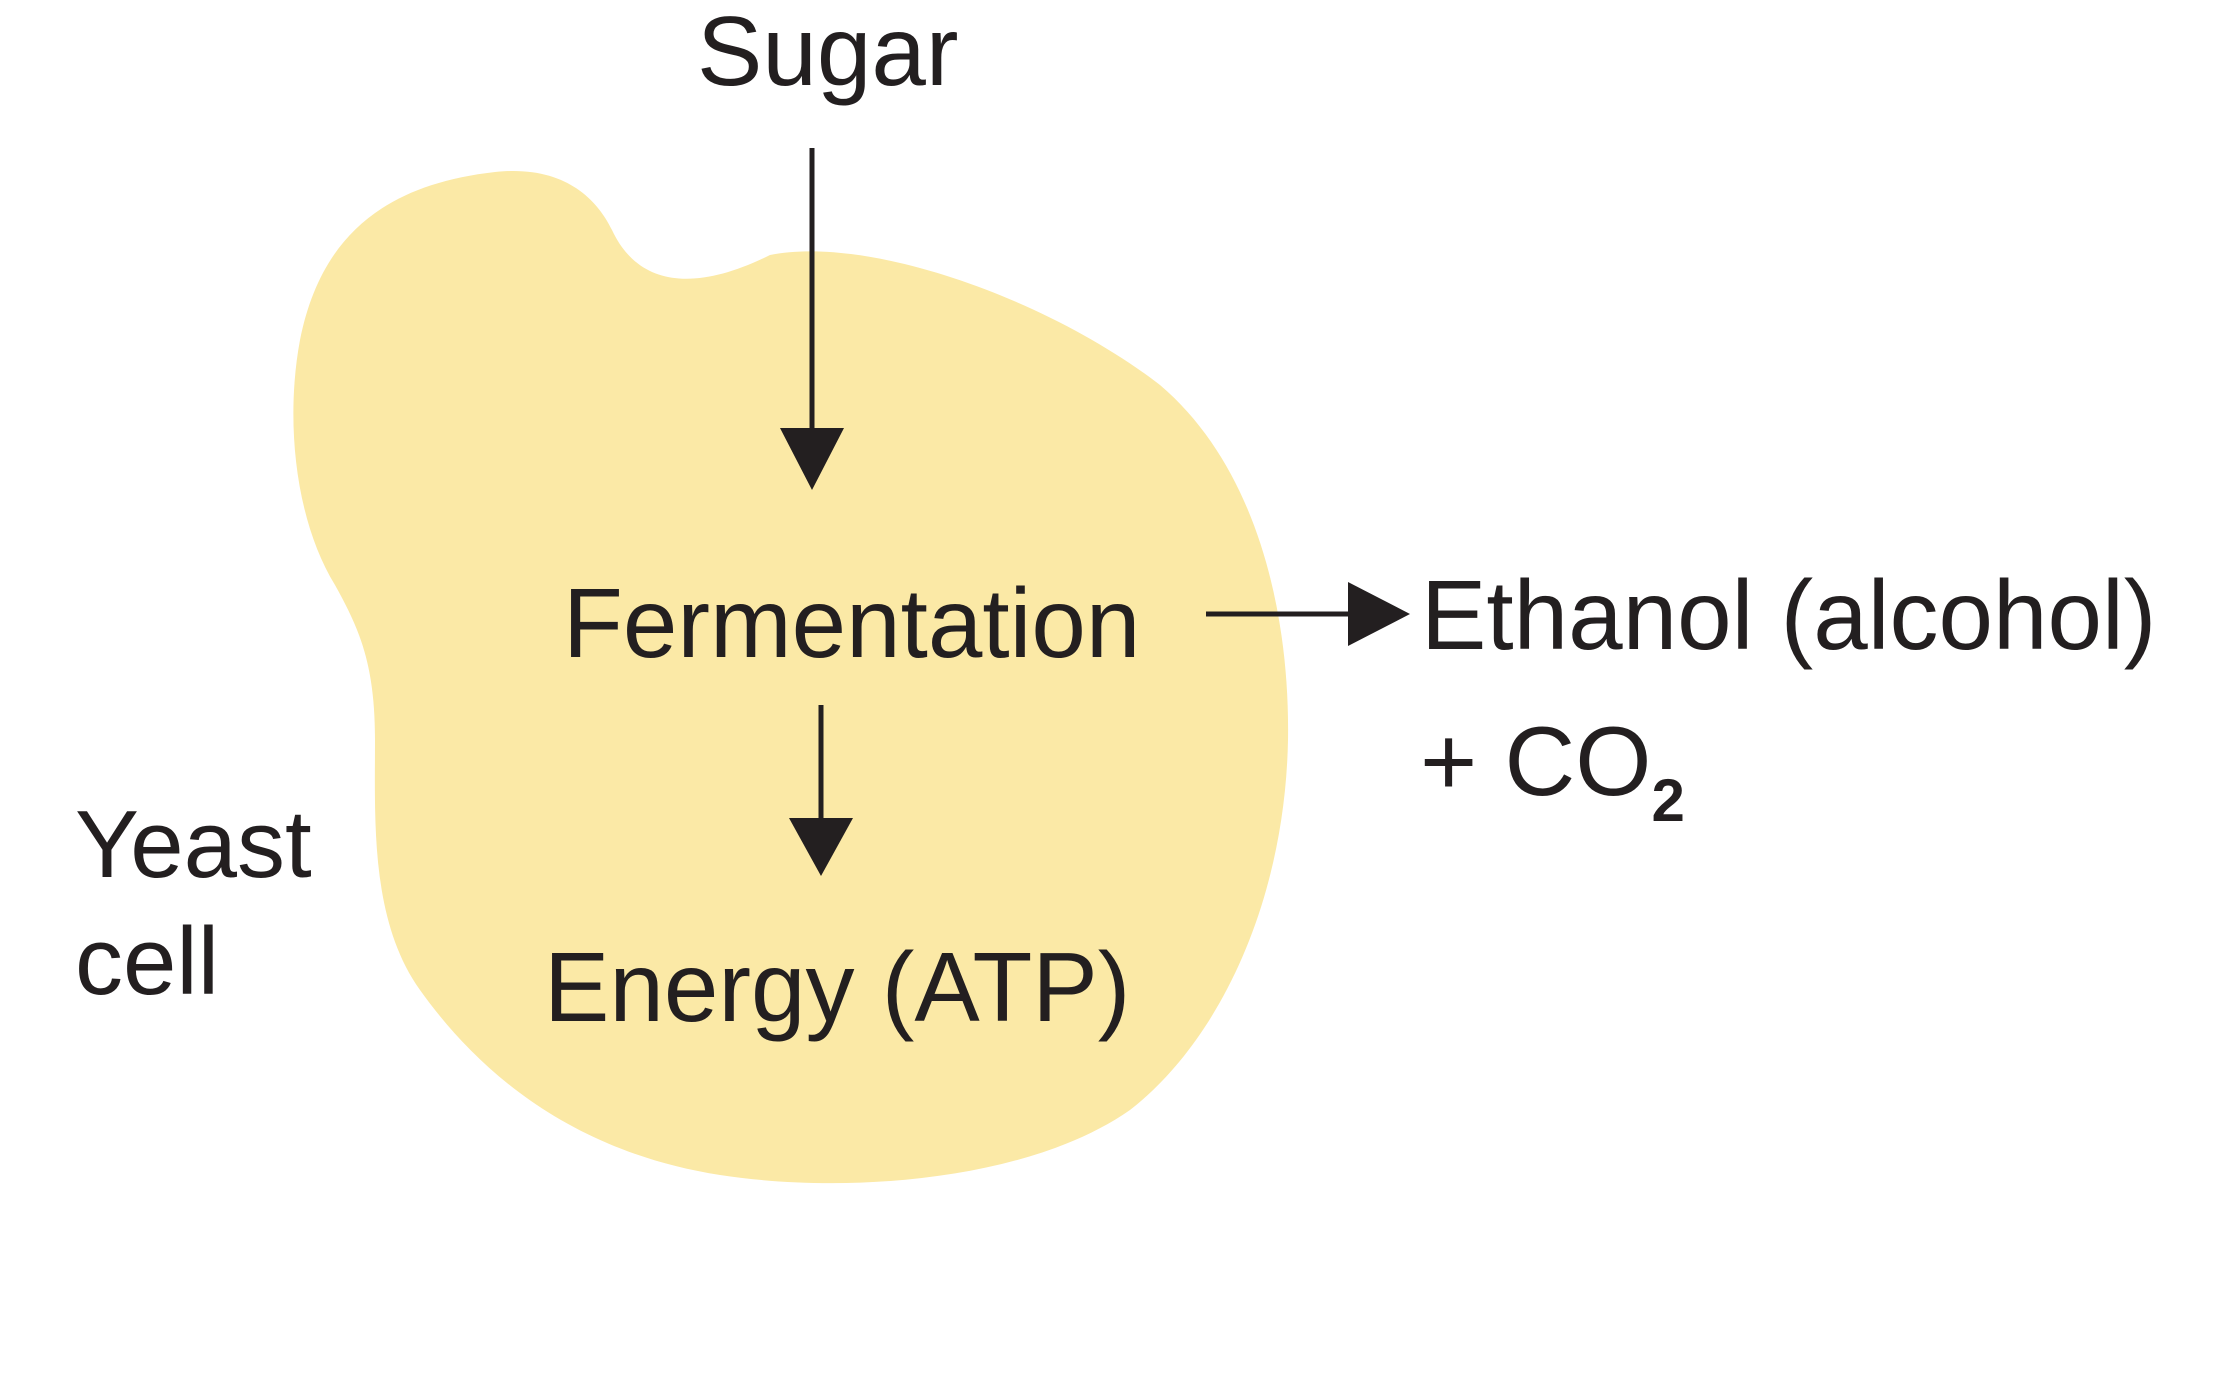 The height and width of the screenshot is (1379, 2219). Describe the element at coordinates (193, 844) in the screenshot. I see `yeast-cell-label-line1: Yeast` at that location.